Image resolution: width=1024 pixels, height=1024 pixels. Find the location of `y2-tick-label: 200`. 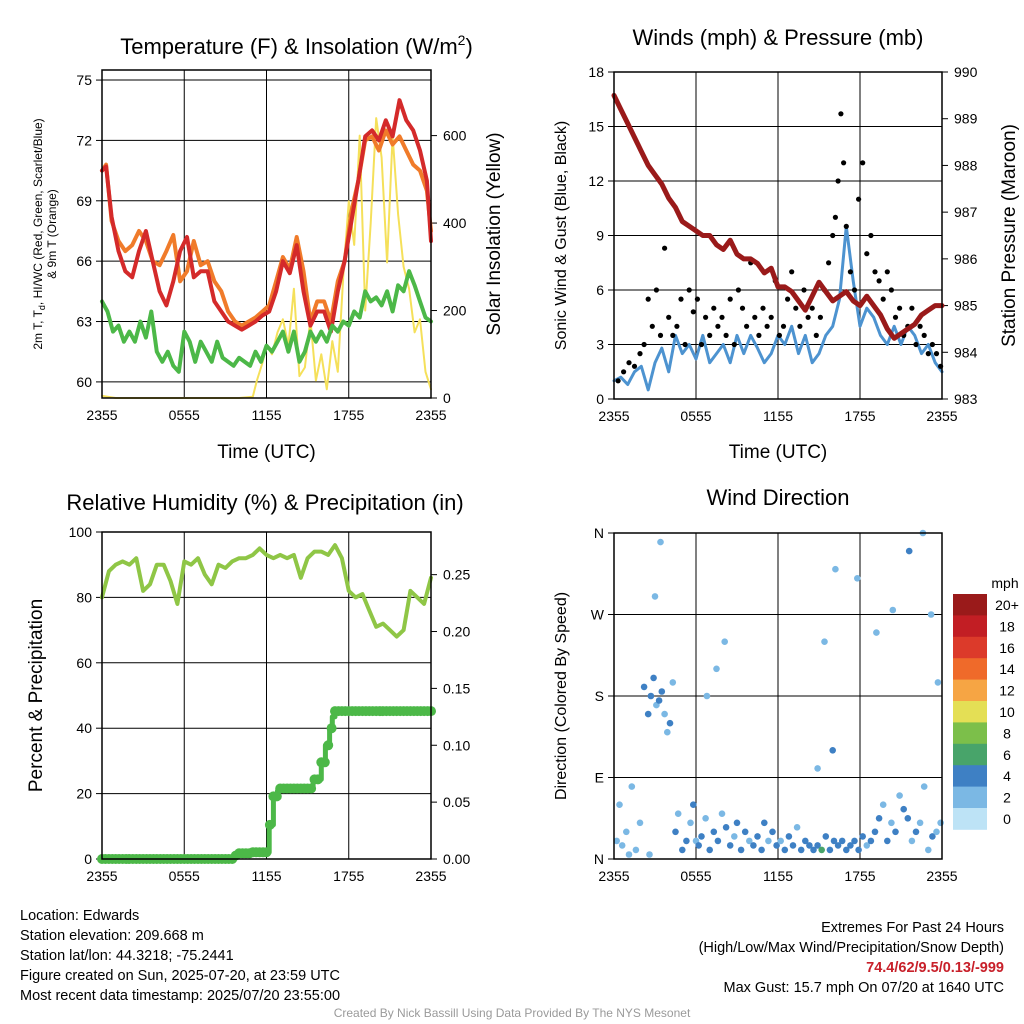

y2-tick-label: 200 is located at coordinates (455, 311).